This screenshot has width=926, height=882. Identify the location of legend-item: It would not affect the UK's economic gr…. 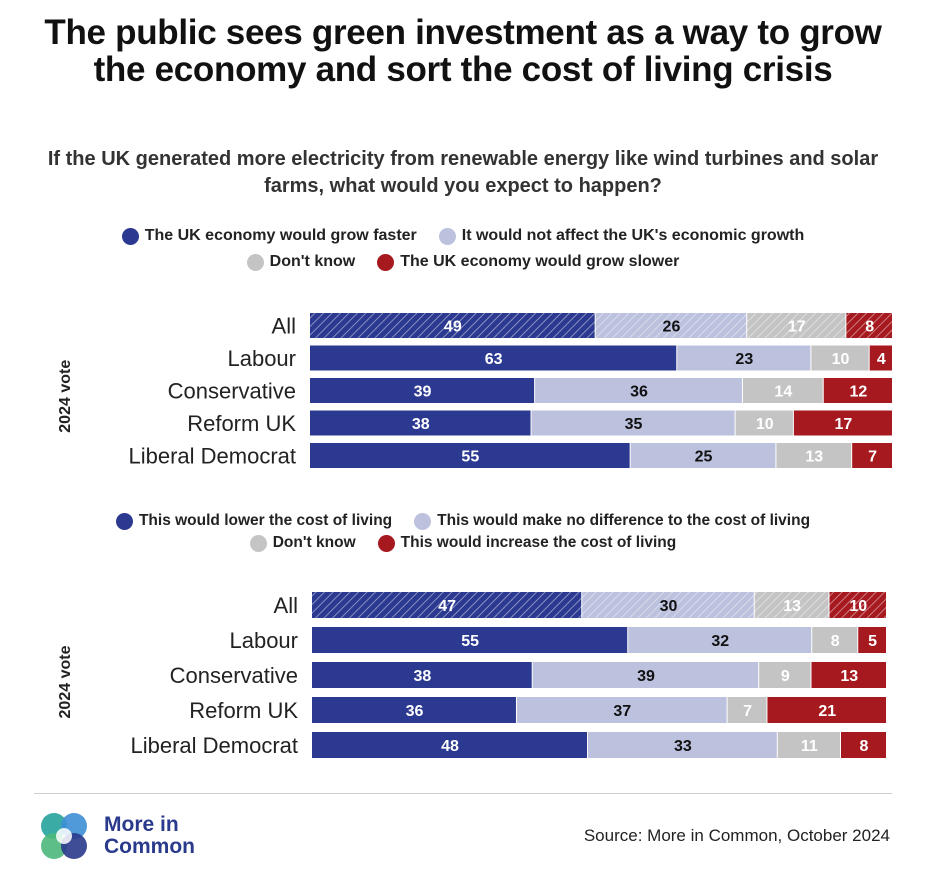
(621, 236).